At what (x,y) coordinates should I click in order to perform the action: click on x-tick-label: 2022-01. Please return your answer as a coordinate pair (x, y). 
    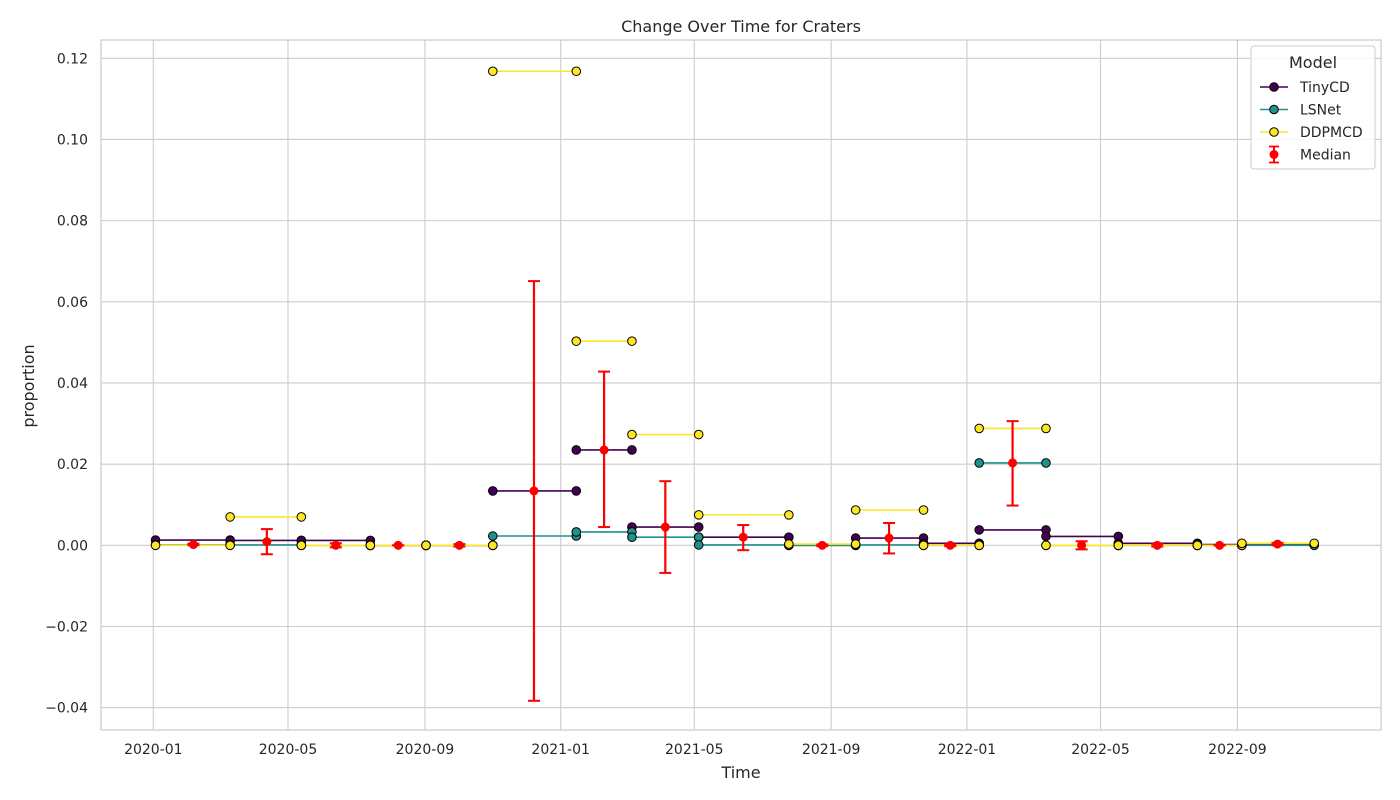
    Looking at the image, I should click on (967, 750).